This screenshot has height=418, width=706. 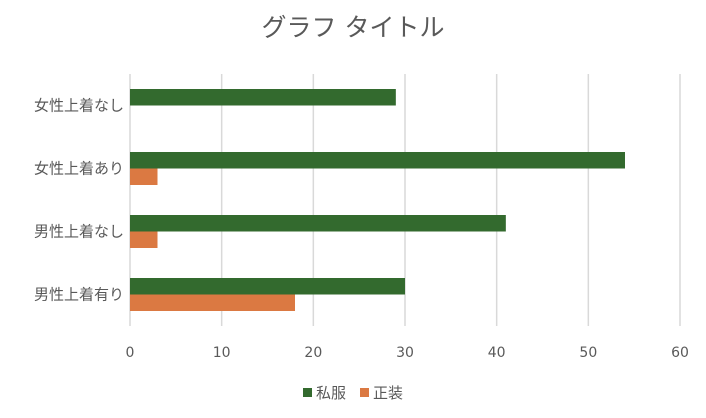 What do you see at coordinates (79, 295) in the screenshot?
I see `y-category-label: 男性上着有り` at bounding box center [79, 295].